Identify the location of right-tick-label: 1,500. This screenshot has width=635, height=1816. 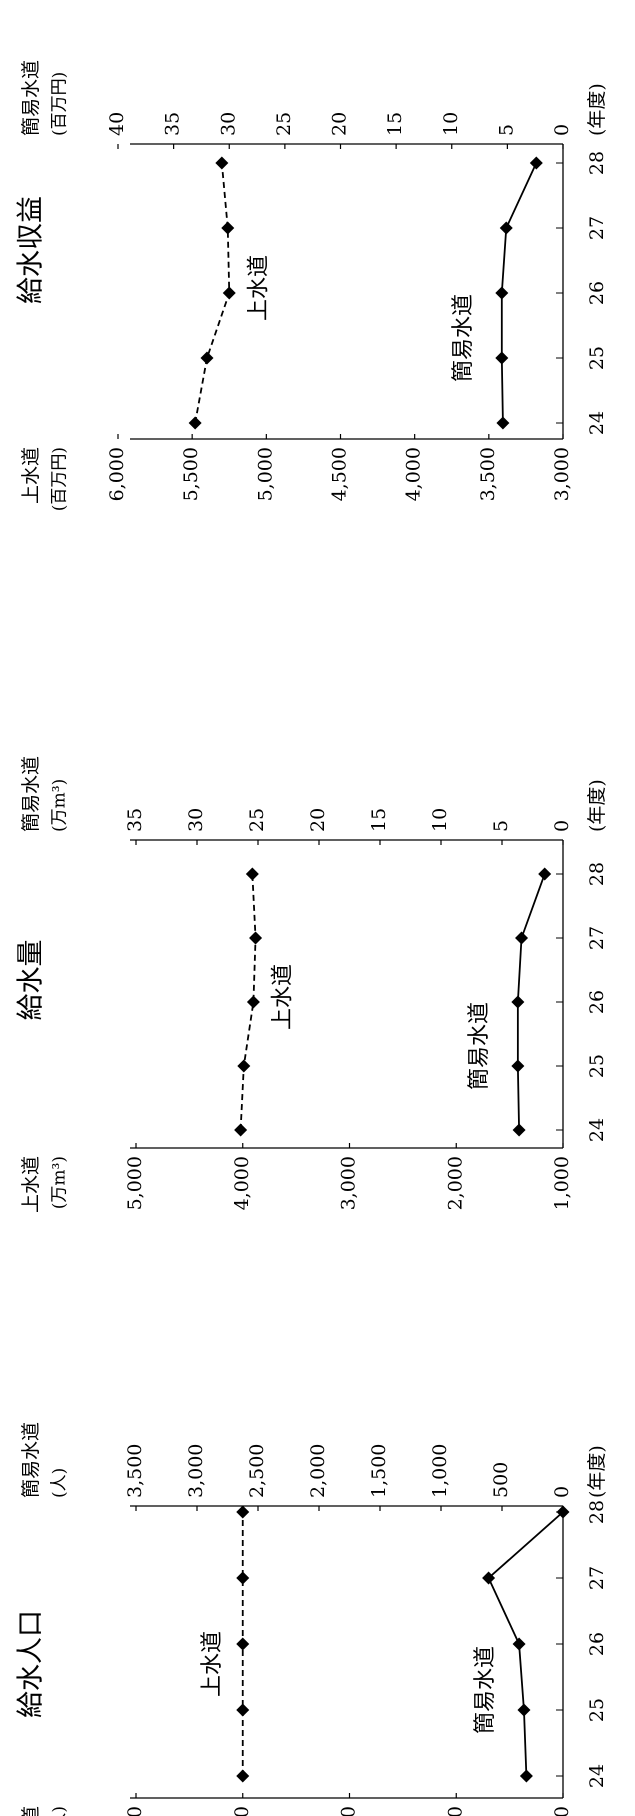
(379, 1471).